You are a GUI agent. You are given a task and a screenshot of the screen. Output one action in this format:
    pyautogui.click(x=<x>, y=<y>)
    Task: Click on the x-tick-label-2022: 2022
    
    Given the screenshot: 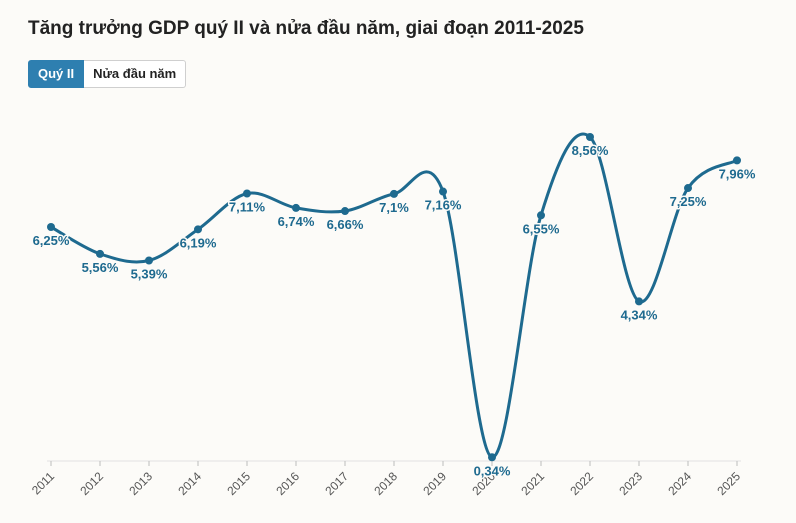 What is the action you would take?
    pyautogui.click(x=581, y=483)
    